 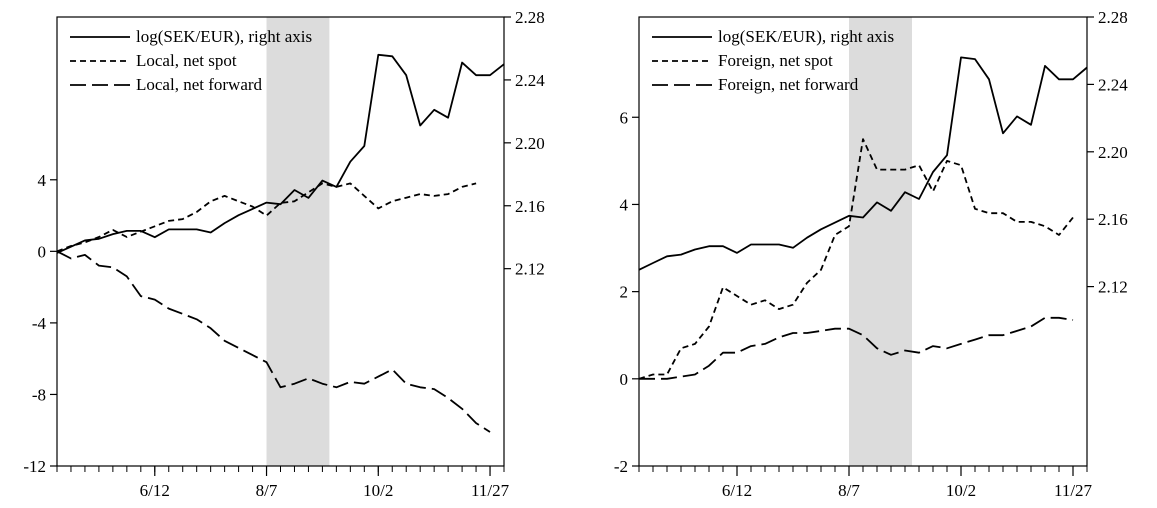 What do you see at coordinates (39, 394) in the screenshot?
I see `left-axis-tick-label: -8` at bounding box center [39, 394].